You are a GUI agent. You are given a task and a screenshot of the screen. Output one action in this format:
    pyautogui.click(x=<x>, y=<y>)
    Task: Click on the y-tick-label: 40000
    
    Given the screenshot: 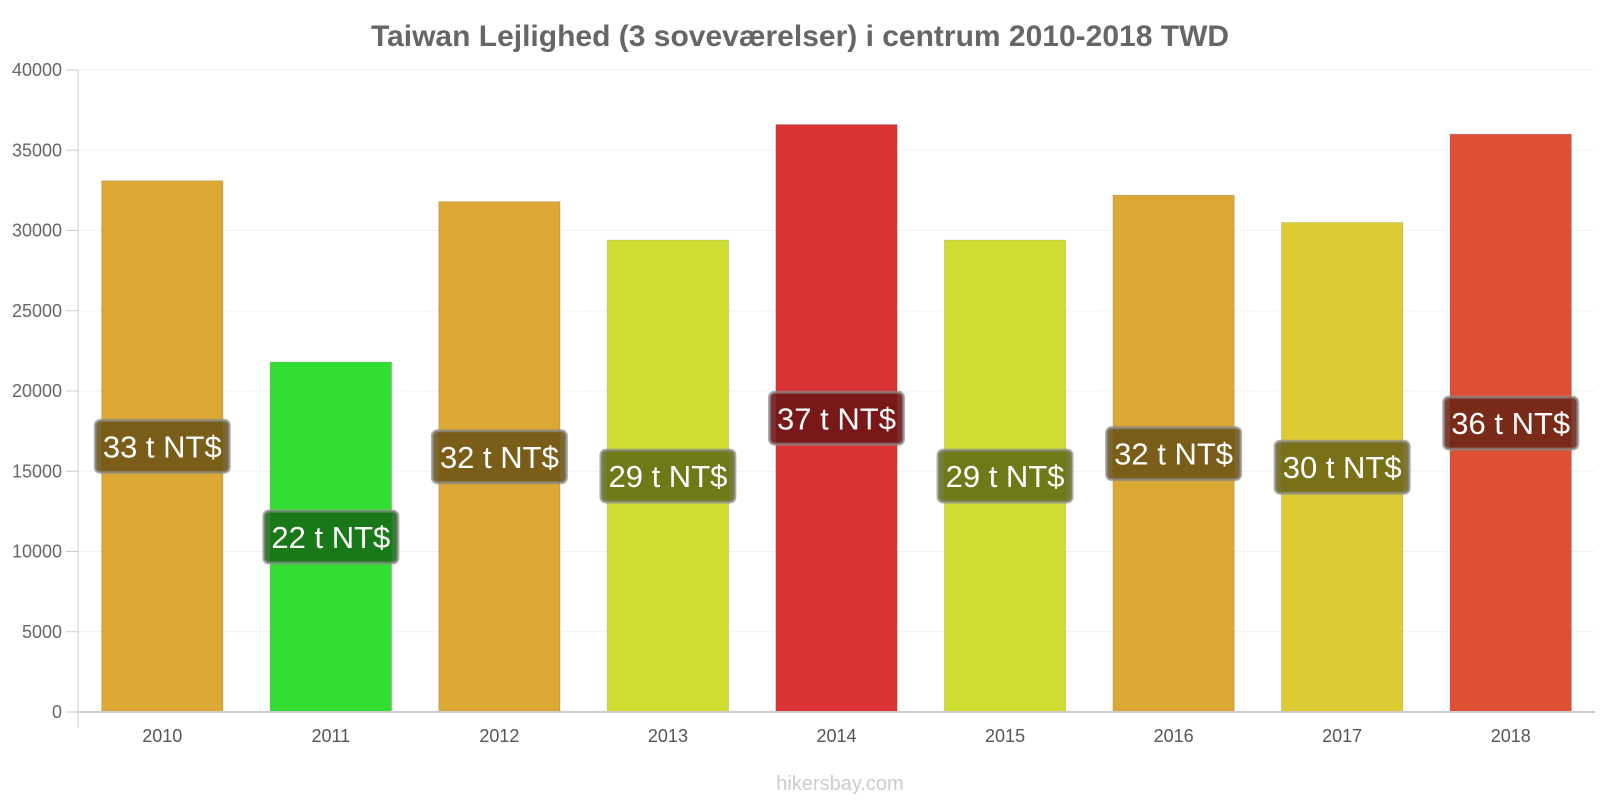 What is the action you would take?
    pyautogui.click(x=37, y=70)
    